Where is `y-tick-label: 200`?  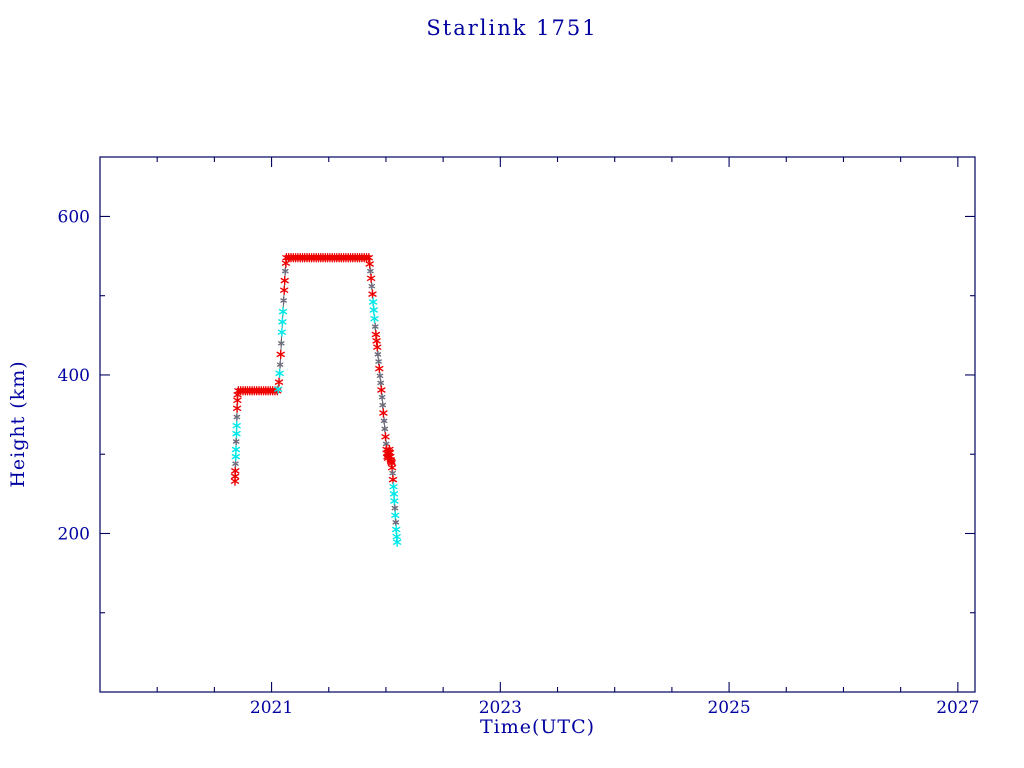 y-tick-label: 200 is located at coordinates (74, 534).